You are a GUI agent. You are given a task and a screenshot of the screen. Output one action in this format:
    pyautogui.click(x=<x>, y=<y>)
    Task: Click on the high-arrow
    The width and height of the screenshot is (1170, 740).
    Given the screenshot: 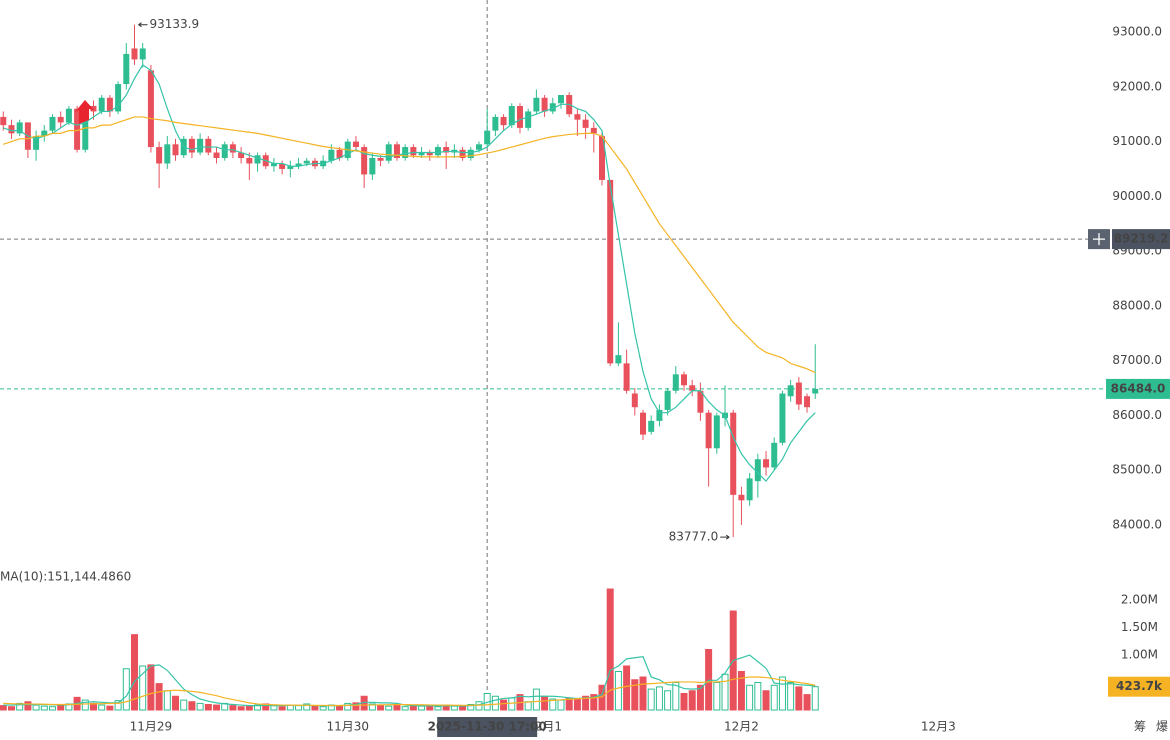 What is the action you would take?
    pyautogui.click(x=143, y=25)
    